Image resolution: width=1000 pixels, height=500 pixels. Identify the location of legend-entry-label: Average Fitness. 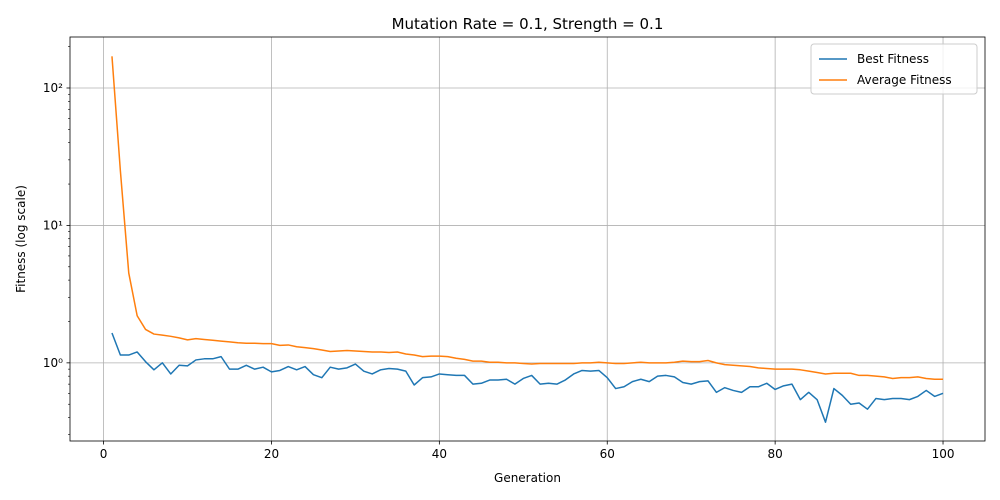
(904, 80).